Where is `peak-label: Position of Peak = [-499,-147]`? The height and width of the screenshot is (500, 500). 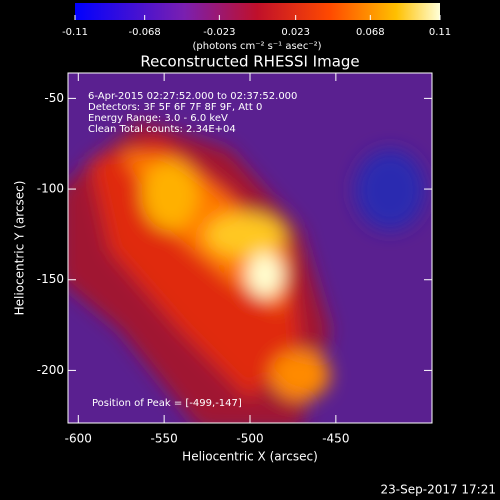
peak-label: Position of Peak = [-499,-147] is located at coordinates (167, 403).